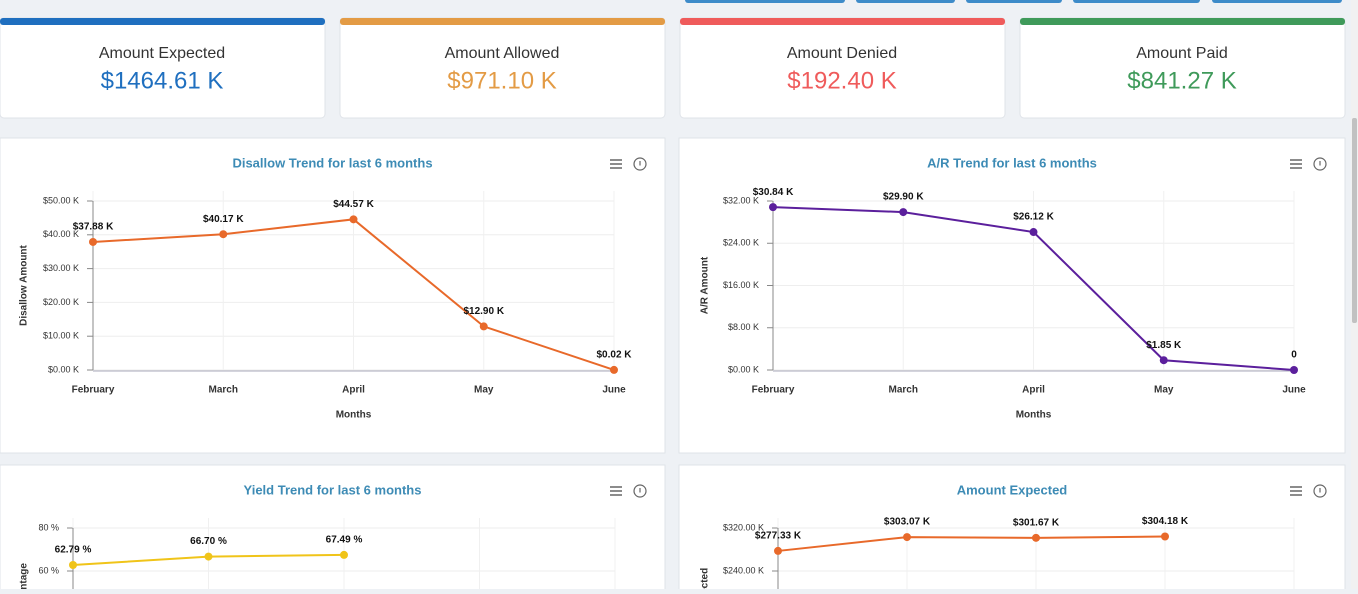 Image resolution: width=1358 pixels, height=594 pixels. I want to click on value-label: $0.02 K, so click(614, 355).